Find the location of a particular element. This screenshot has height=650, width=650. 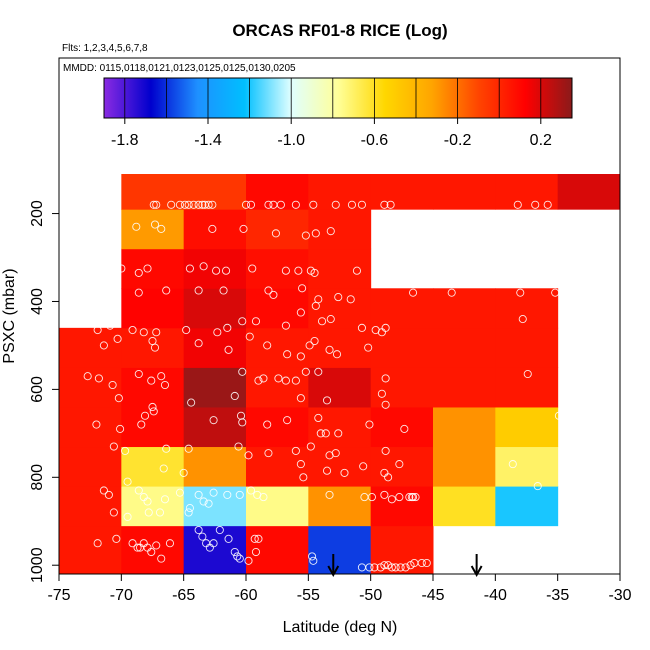

y-tick-label: 800 is located at coordinates (37, 477).